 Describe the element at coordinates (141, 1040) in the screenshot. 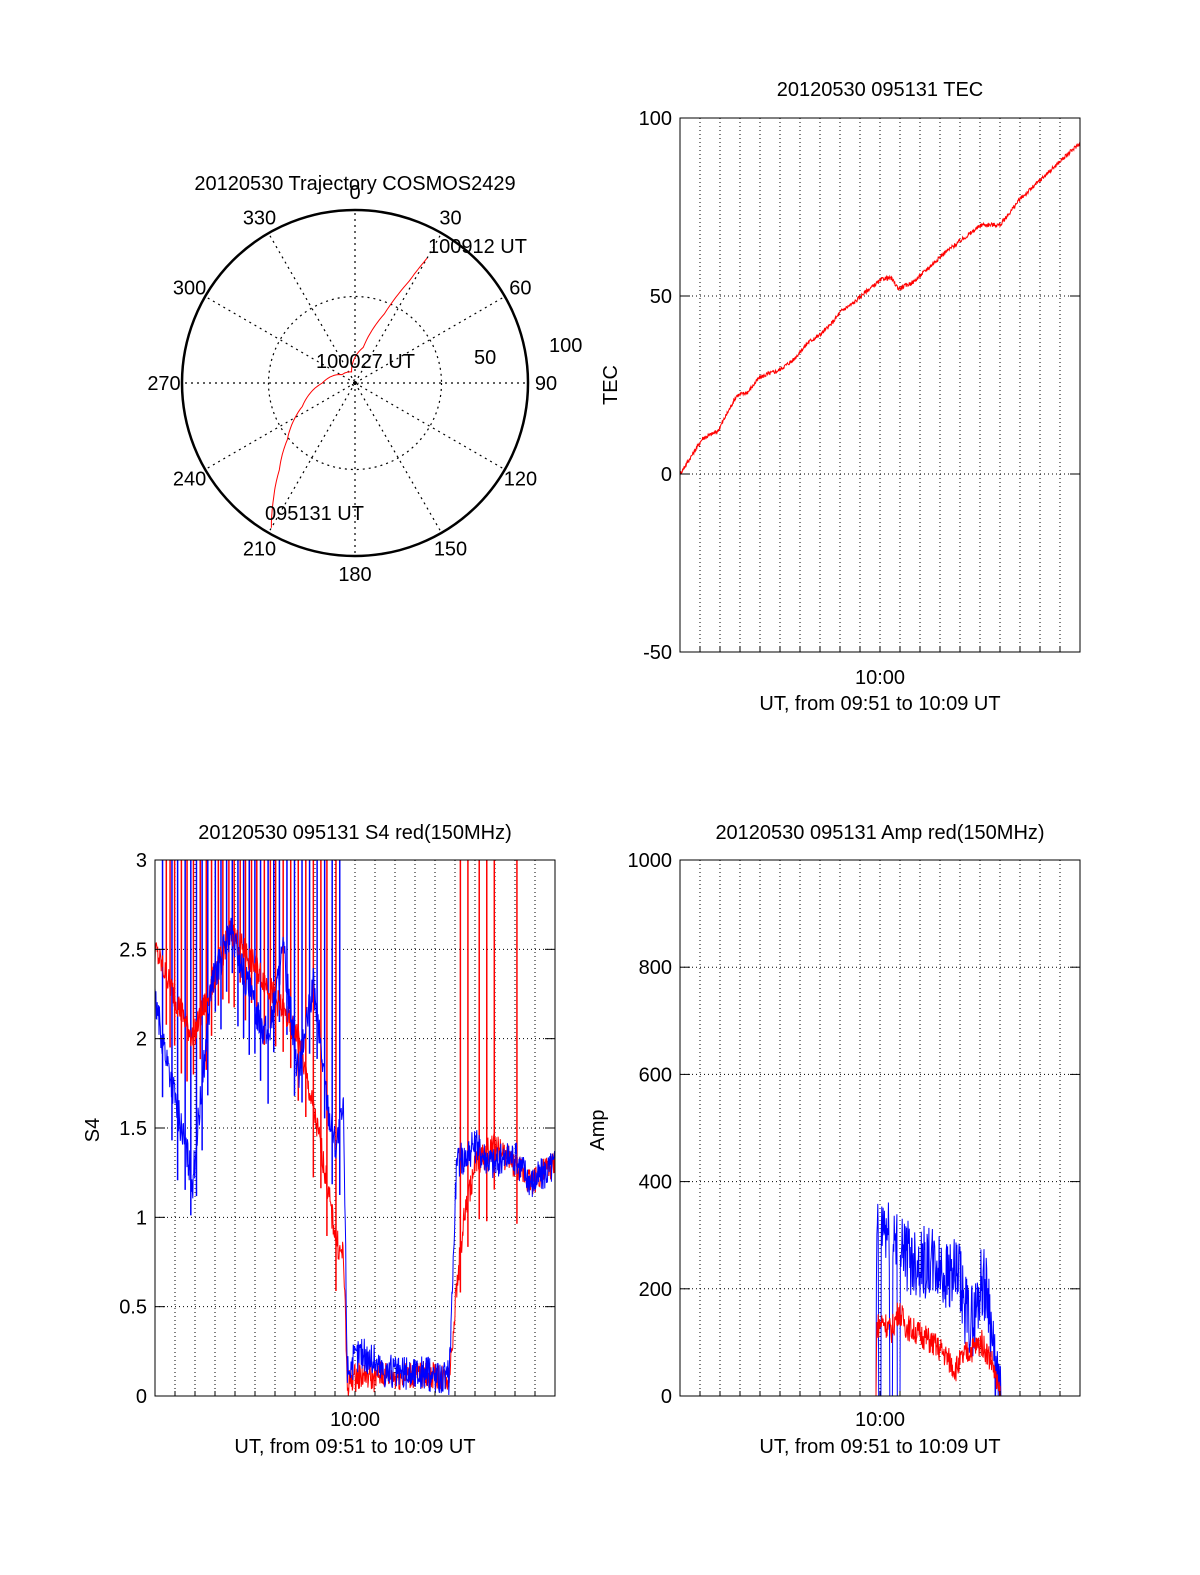

I see `s4-ytick-label-4: 2` at that location.